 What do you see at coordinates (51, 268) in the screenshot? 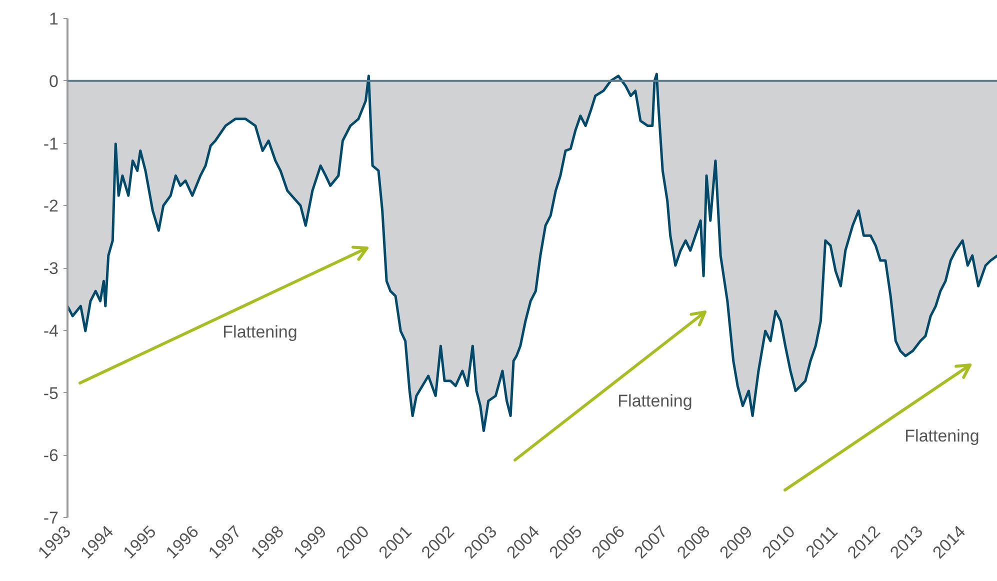
I see `y-tick-label: -3` at bounding box center [51, 268].